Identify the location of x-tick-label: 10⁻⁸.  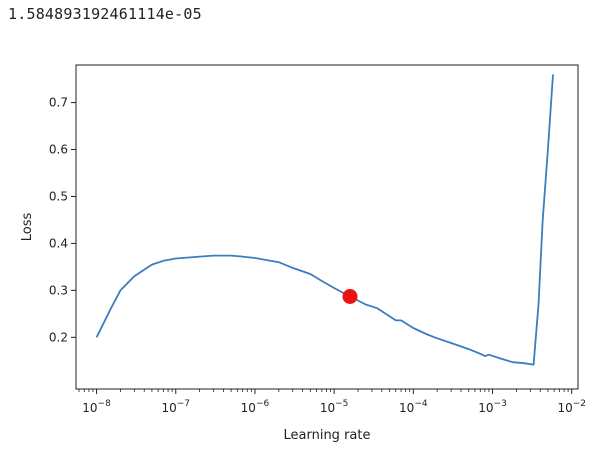
(96, 407).